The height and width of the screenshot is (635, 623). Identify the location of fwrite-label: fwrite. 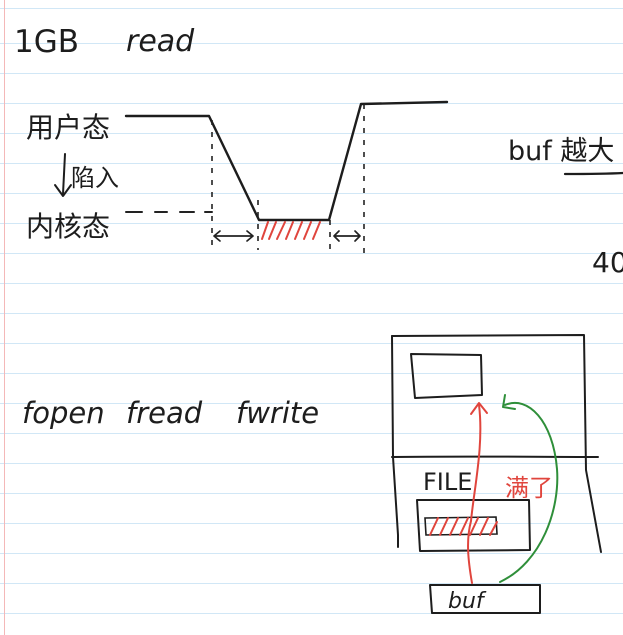
(277, 413).